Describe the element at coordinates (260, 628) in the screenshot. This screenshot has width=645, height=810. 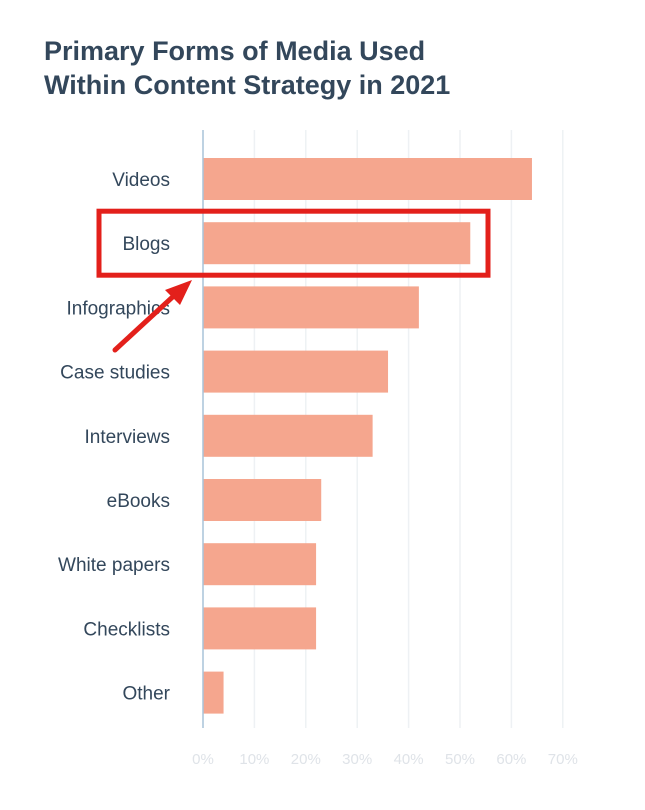
I see `bar-checklists` at that location.